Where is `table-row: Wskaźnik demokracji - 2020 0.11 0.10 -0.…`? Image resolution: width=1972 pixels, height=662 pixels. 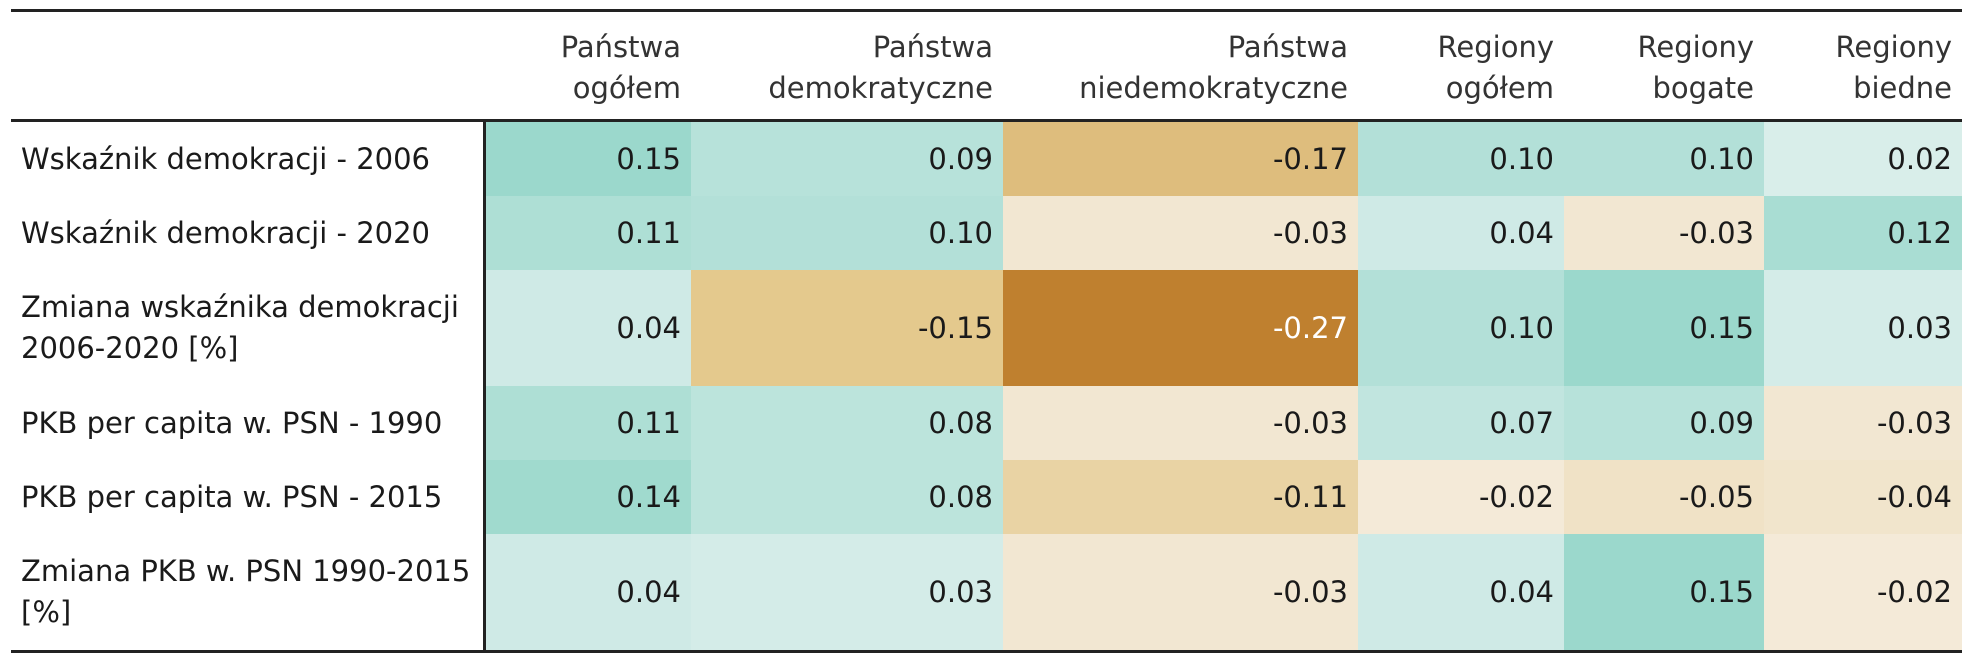
table-row: Wskaźnik demokracji - 2020 0.11 0.10 -0.… is located at coordinates (986, 233).